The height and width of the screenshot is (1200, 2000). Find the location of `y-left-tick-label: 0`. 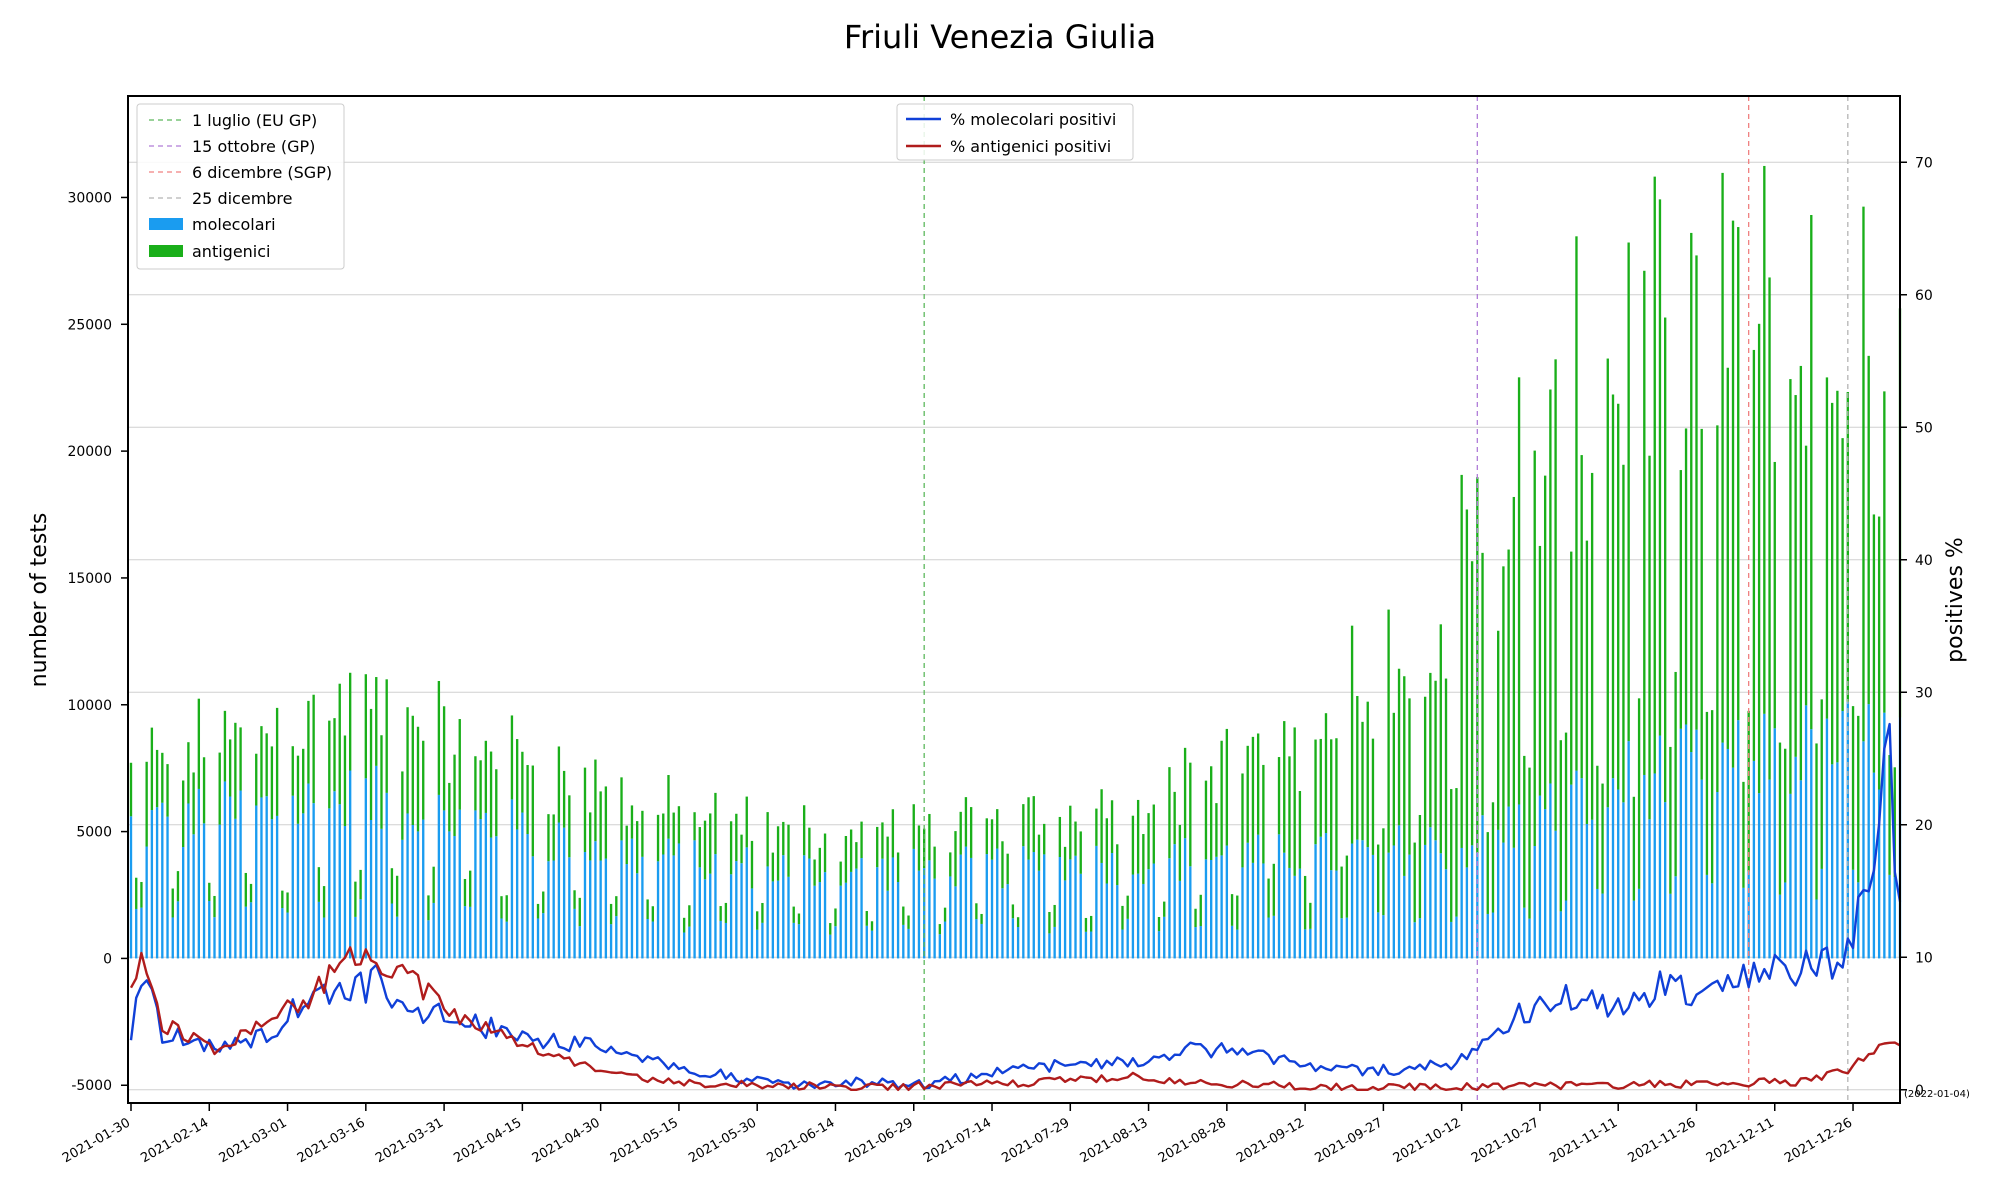

y-left-tick-label: 0 is located at coordinates (107, 959).